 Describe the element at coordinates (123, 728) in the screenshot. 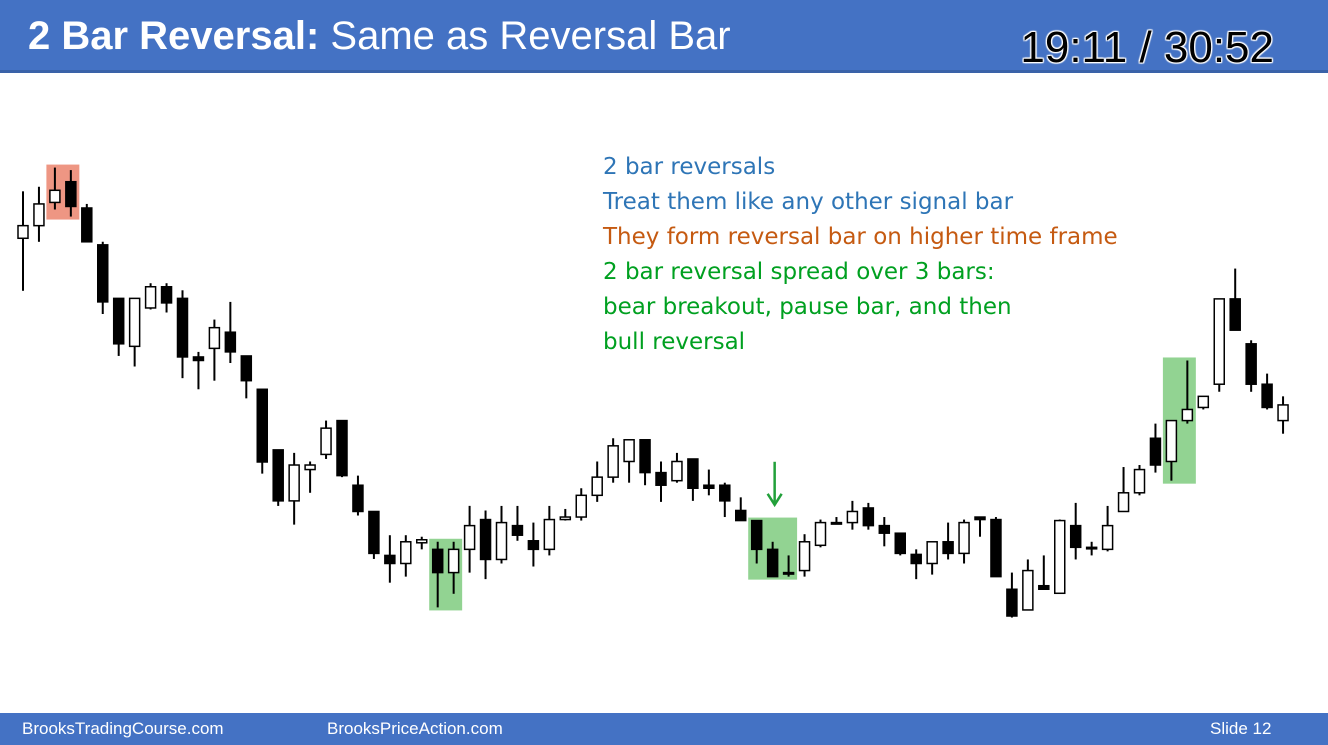

I see `footer-left-link: BrooksTradingCourse.com` at that location.